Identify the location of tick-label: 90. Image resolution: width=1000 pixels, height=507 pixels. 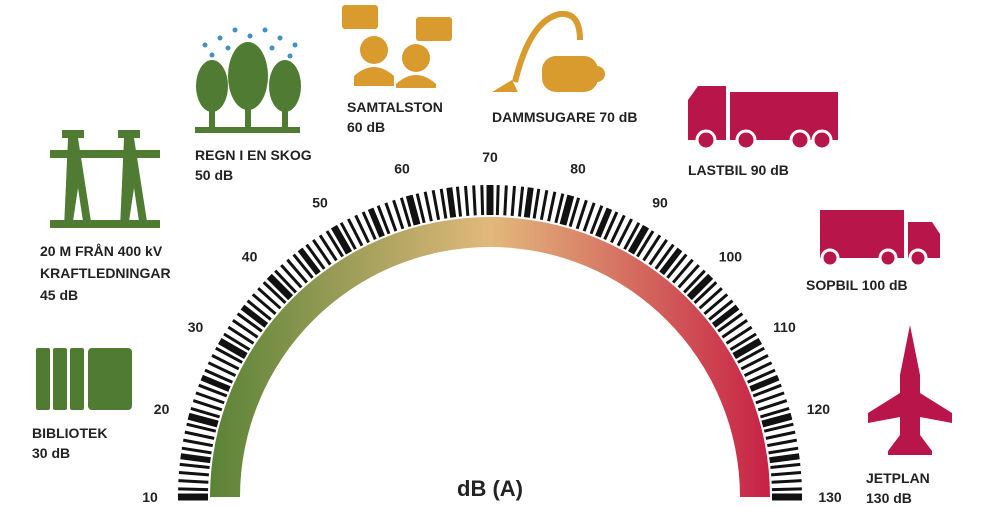
(660, 203).